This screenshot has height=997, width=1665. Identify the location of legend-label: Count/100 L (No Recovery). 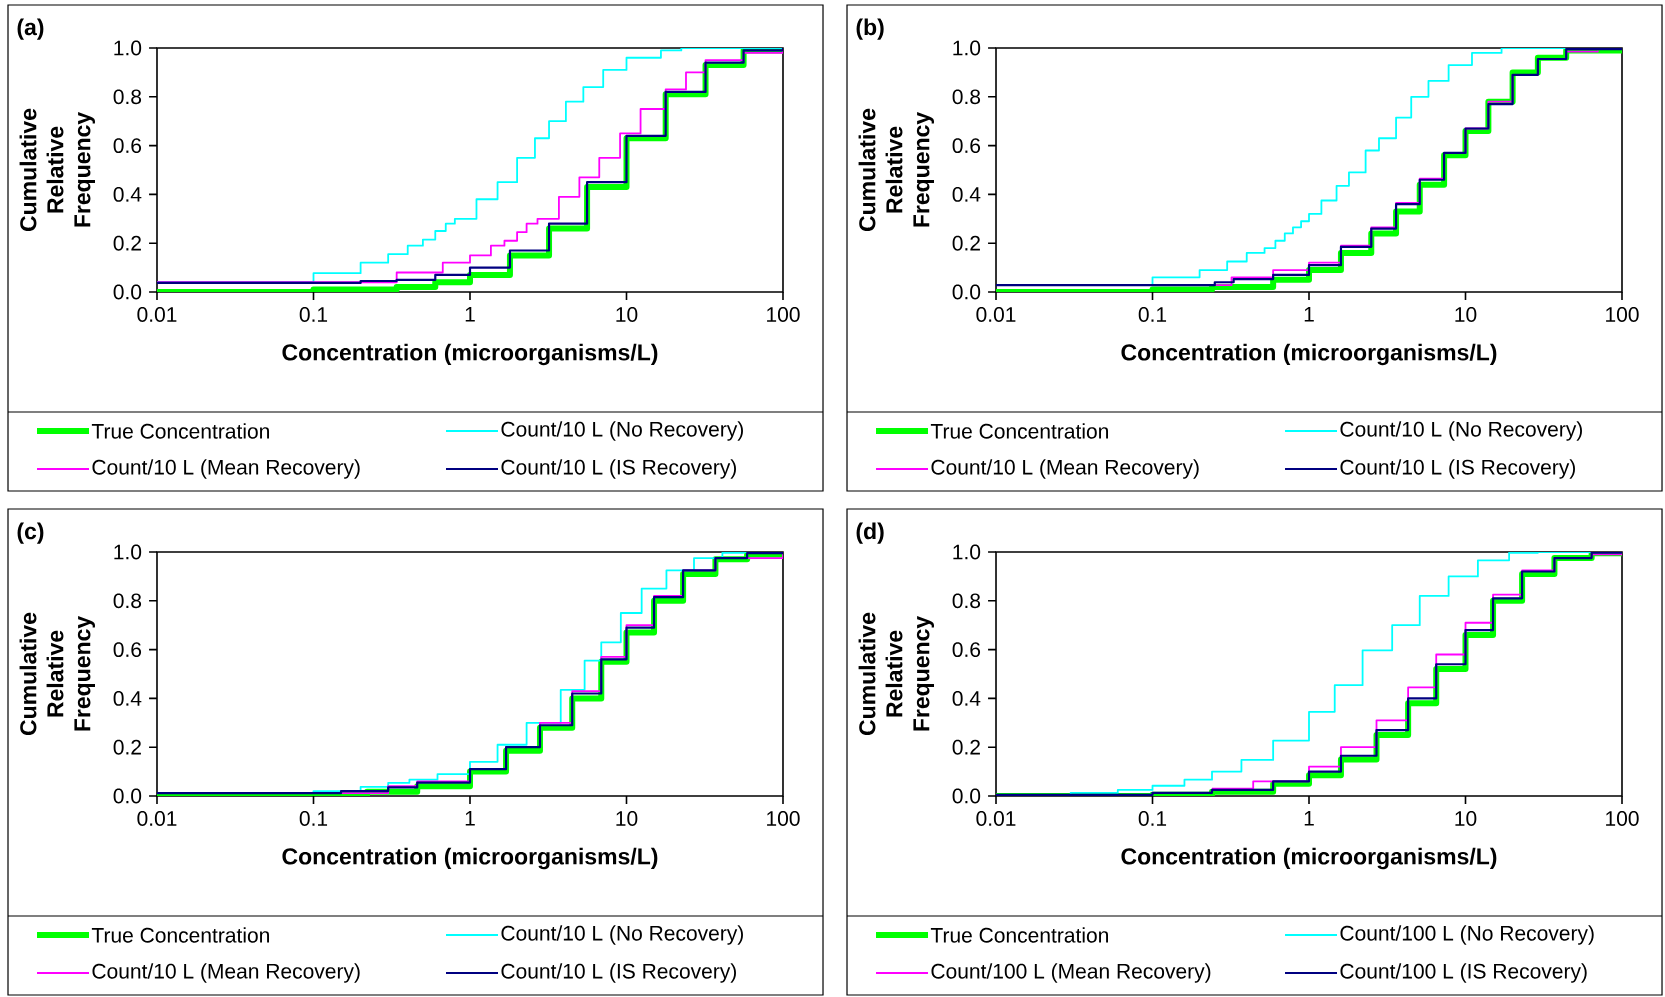
(1467, 935).